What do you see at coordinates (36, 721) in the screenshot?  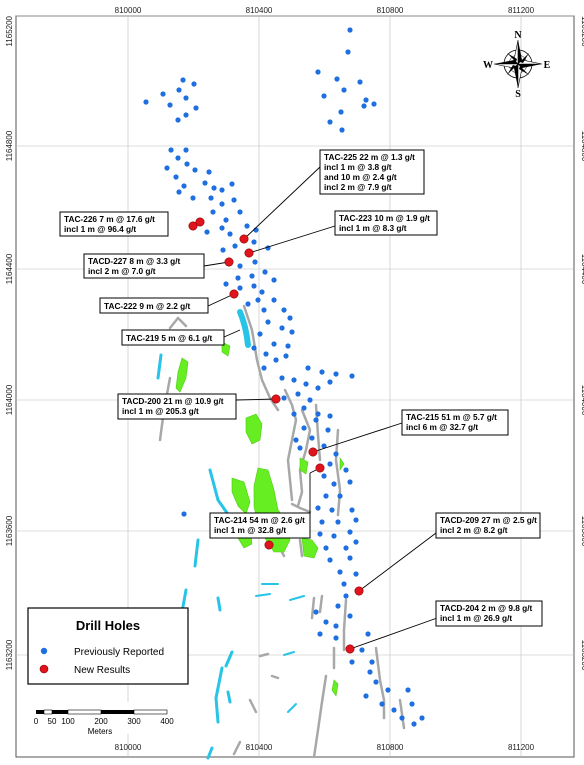 I see `svg-text: 0` at bounding box center [36, 721].